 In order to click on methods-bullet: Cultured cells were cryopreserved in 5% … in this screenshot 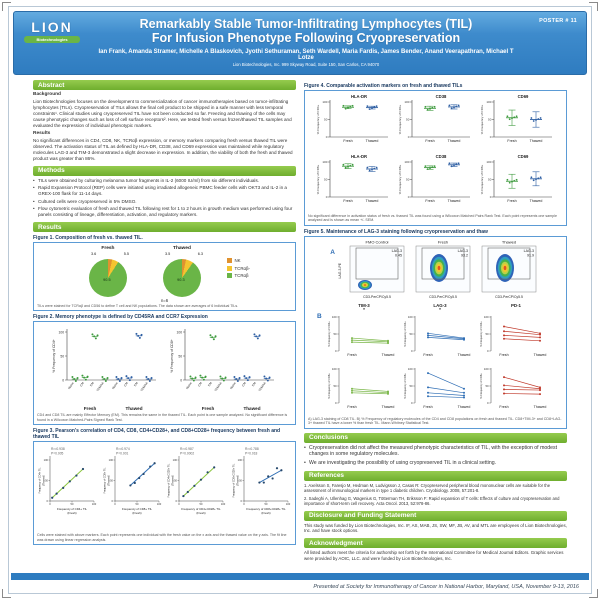, I will do `click(164, 202)`.